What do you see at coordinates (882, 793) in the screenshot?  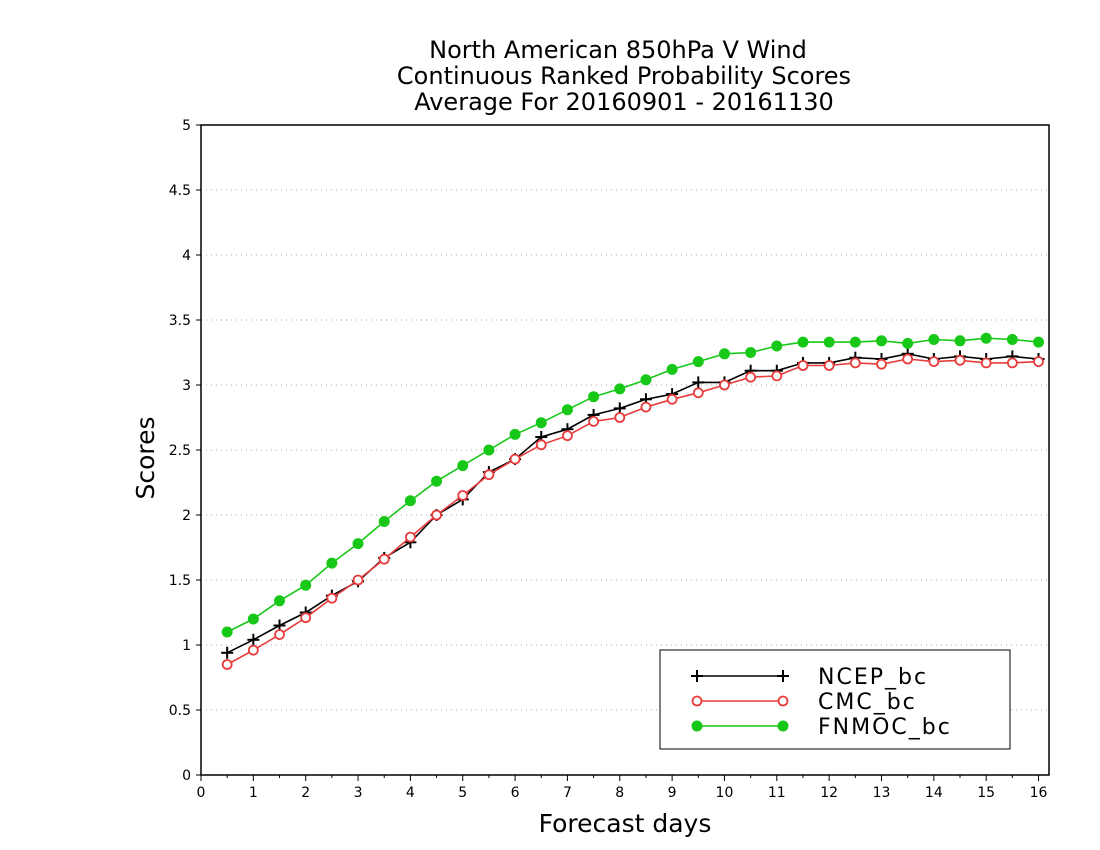 I see `x-tick-label-13: 13` at bounding box center [882, 793].